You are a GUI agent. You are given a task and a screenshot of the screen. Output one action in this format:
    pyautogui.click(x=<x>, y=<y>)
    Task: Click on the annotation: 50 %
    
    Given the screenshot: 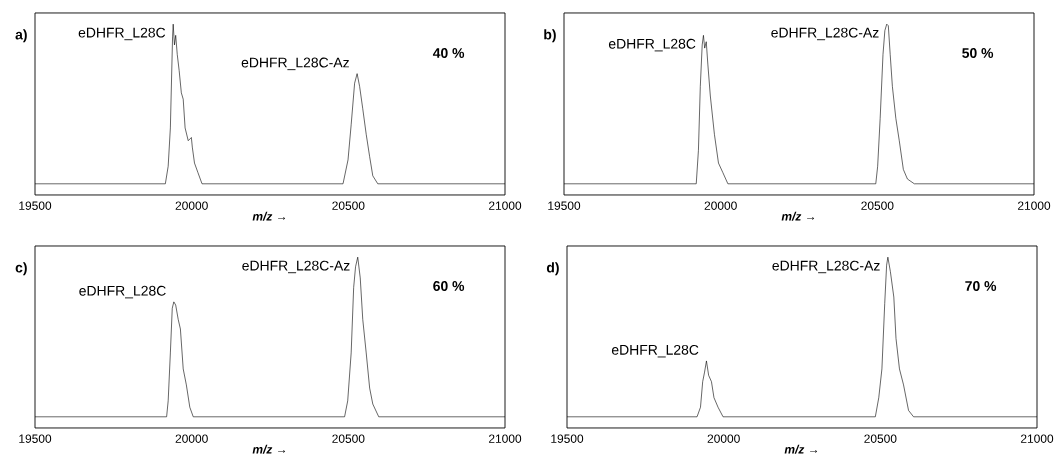 What is the action you would take?
    pyautogui.click(x=978, y=53)
    